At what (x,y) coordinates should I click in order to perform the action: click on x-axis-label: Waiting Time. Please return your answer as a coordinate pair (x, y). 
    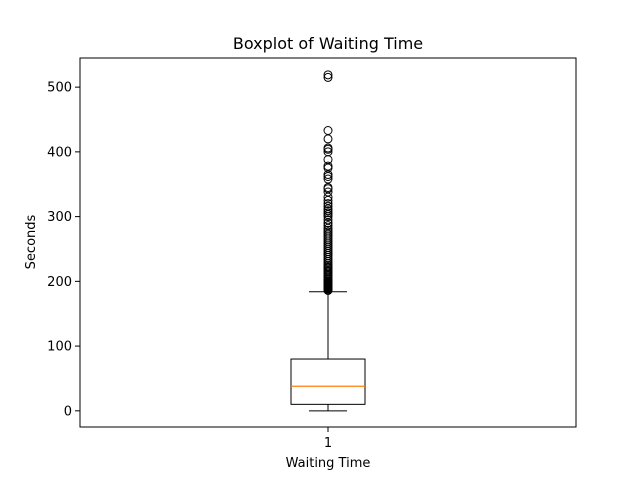
    Looking at the image, I should click on (328, 463).